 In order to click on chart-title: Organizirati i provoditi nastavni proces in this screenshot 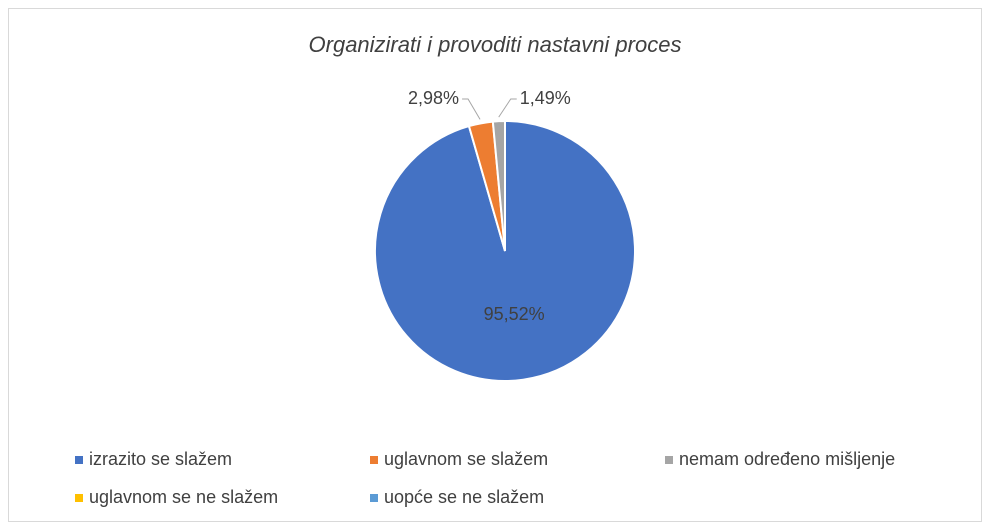, I will do `click(495, 44)`.